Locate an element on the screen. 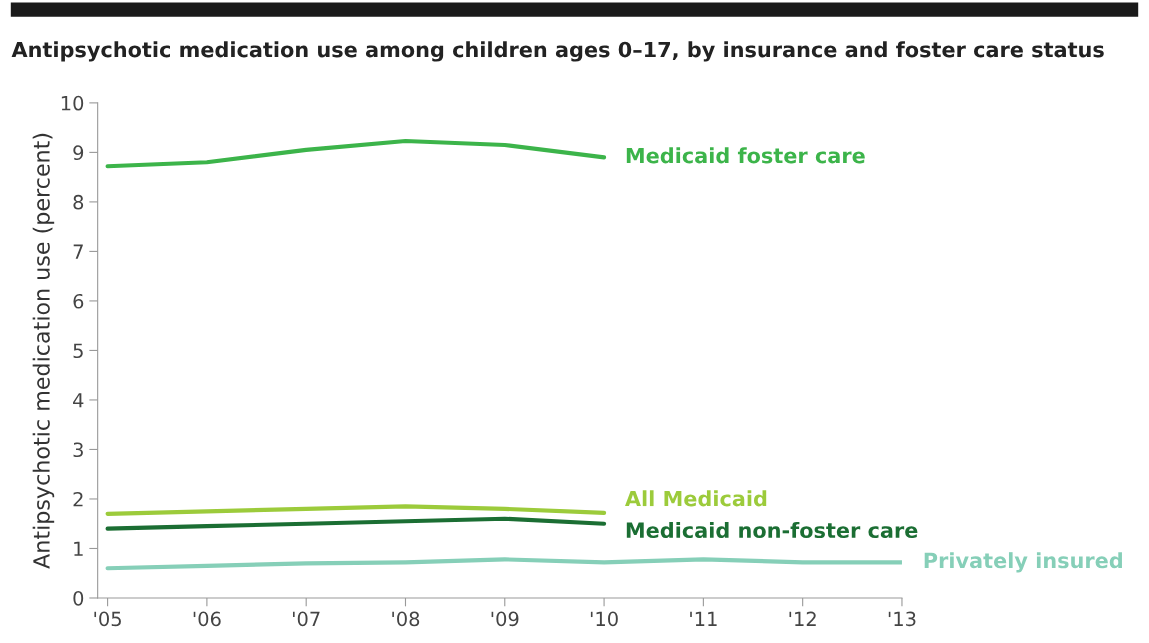  y-tick-label: 7 is located at coordinates (78, 251).